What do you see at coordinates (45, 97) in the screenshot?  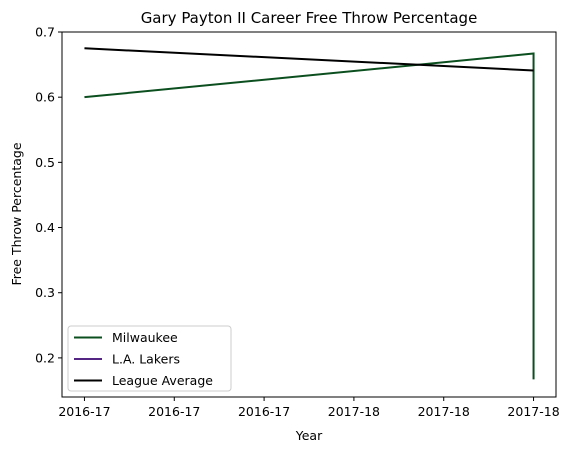 I see `y-tick-label: 0.6` at bounding box center [45, 97].